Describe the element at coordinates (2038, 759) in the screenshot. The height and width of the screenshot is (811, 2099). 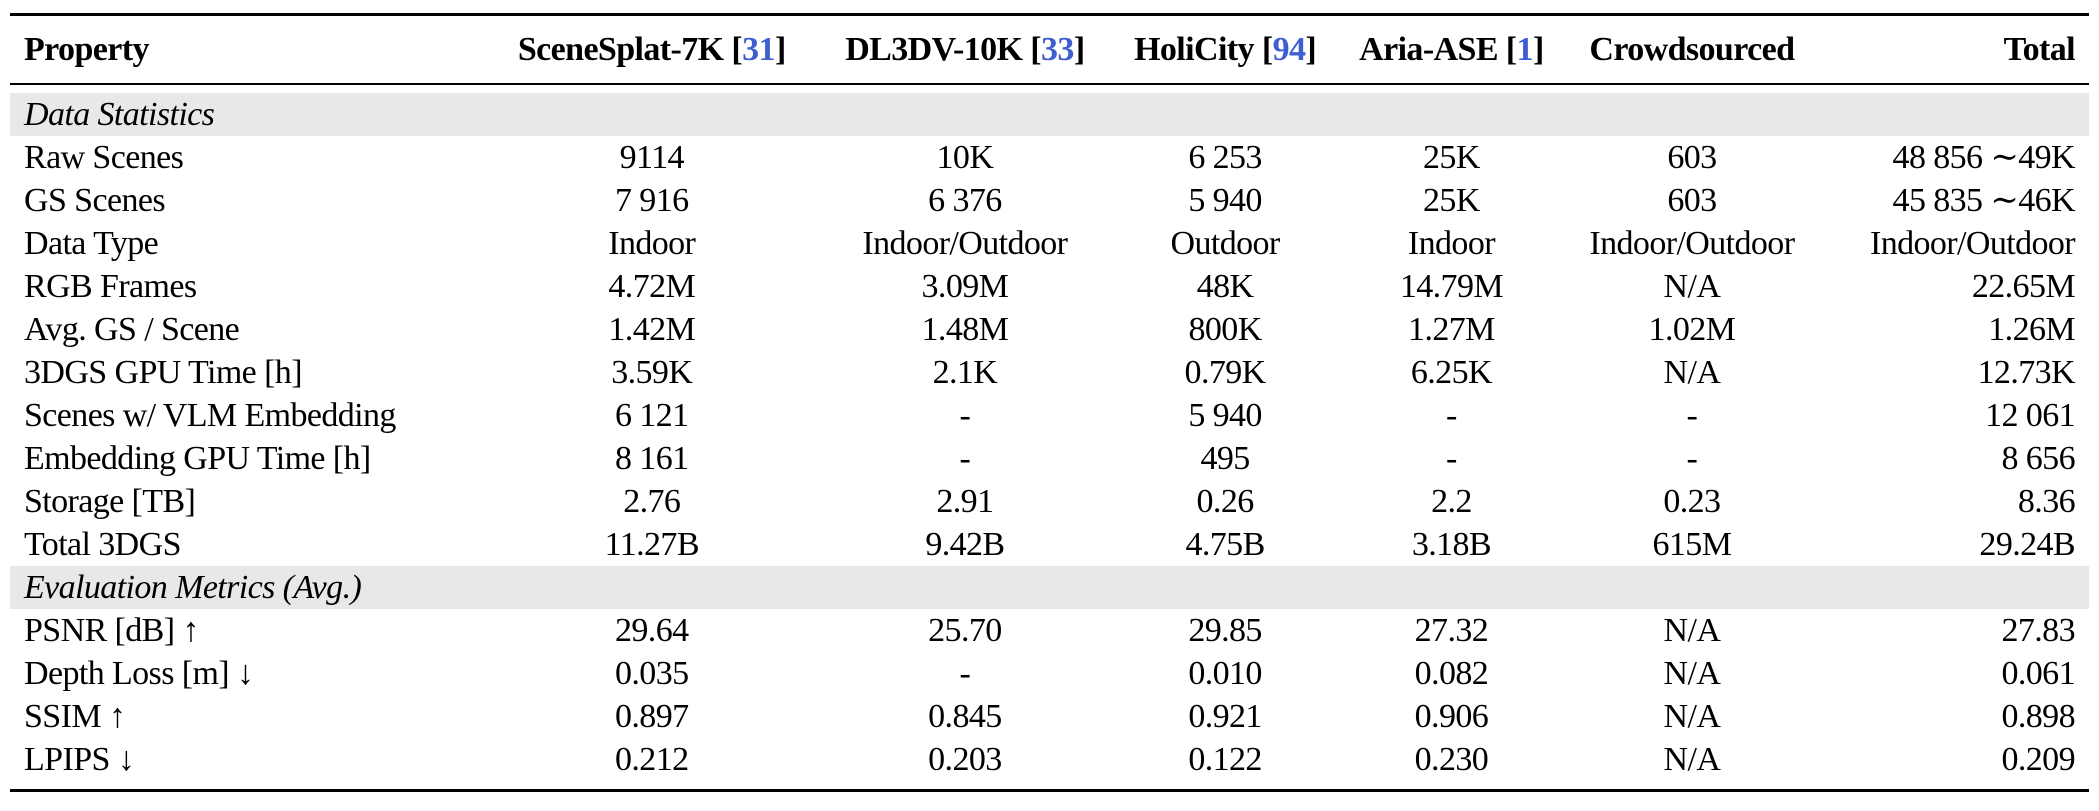
I see `cell-value: 0.209` at that location.